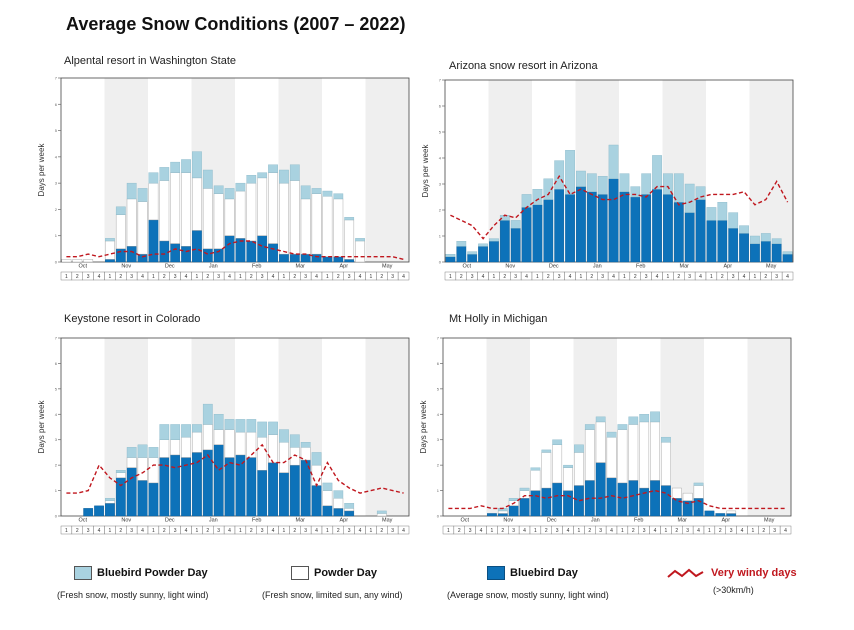 The width and height of the screenshot is (854, 630). What do you see at coordinates (438, 465) in the screenshot?
I see `y-tick-label: 2` at bounding box center [438, 465].